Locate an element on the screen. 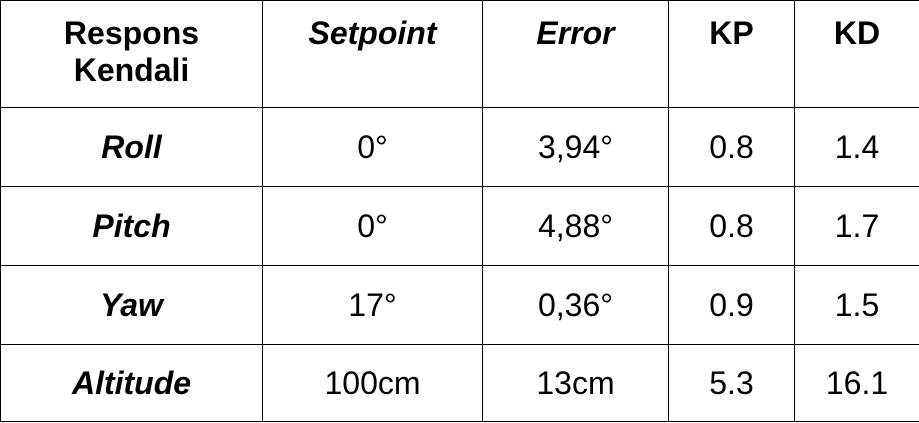 The width and height of the screenshot is (919, 423). header-respons-kendali: Respons Kendali is located at coordinates (131, 54).